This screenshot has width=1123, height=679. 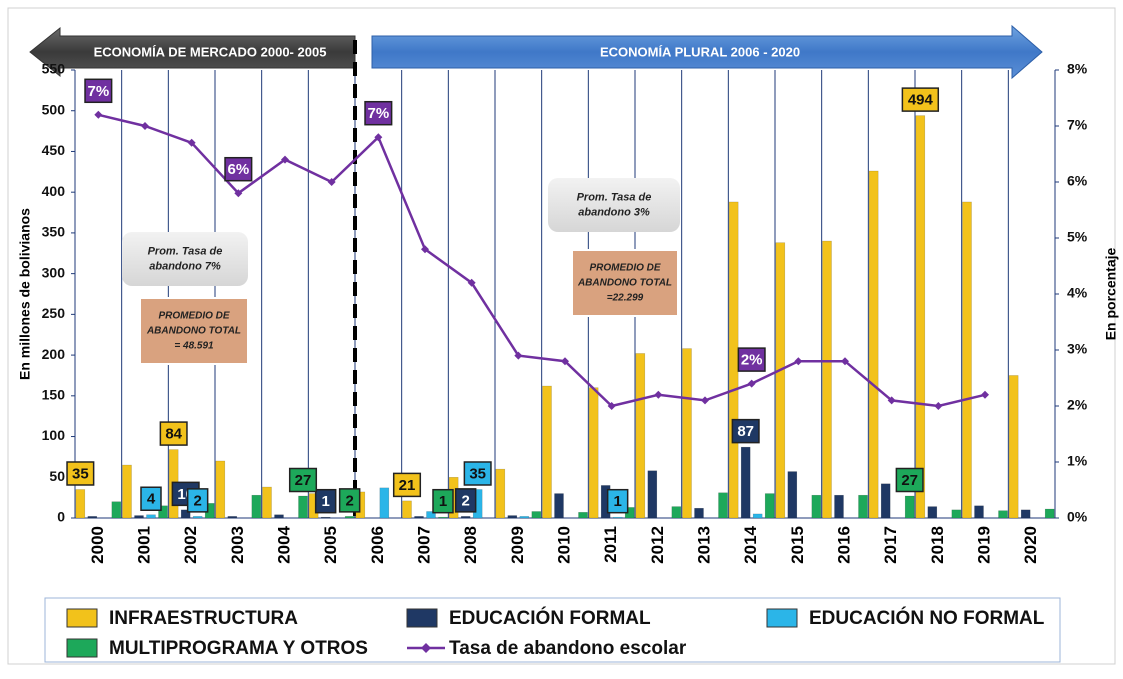 What do you see at coordinates (921, 100) in the screenshot?
I see `data-label: 494` at bounding box center [921, 100].